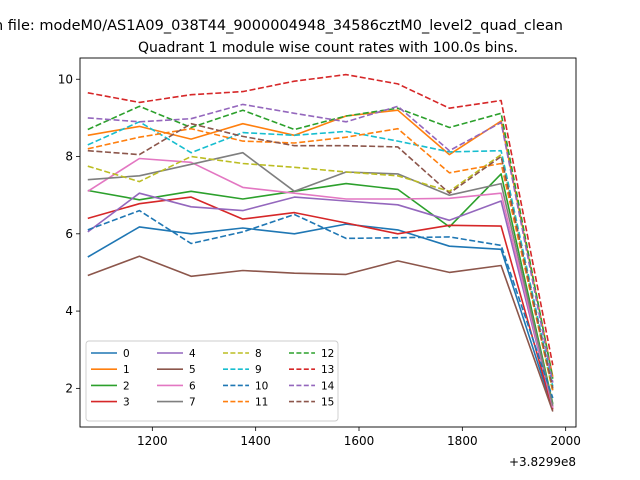 The height and width of the screenshot is (480, 640). I want to click on y-tick-label: 4, so click(69, 311).